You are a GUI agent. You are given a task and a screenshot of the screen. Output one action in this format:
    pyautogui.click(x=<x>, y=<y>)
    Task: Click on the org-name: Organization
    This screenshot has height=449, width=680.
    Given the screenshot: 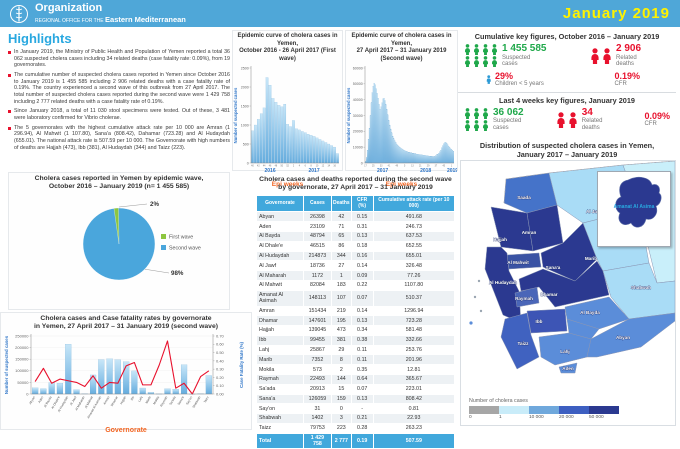 What is the action you would take?
    pyautogui.click(x=110, y=8)
    